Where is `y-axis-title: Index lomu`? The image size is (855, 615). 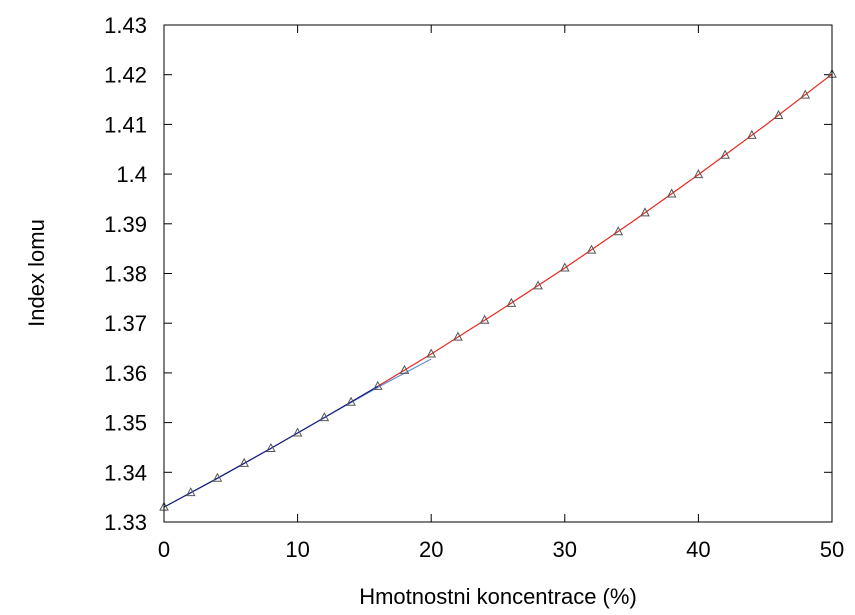
y-axis-title: Index lomu is located at coordinates (36, 273).